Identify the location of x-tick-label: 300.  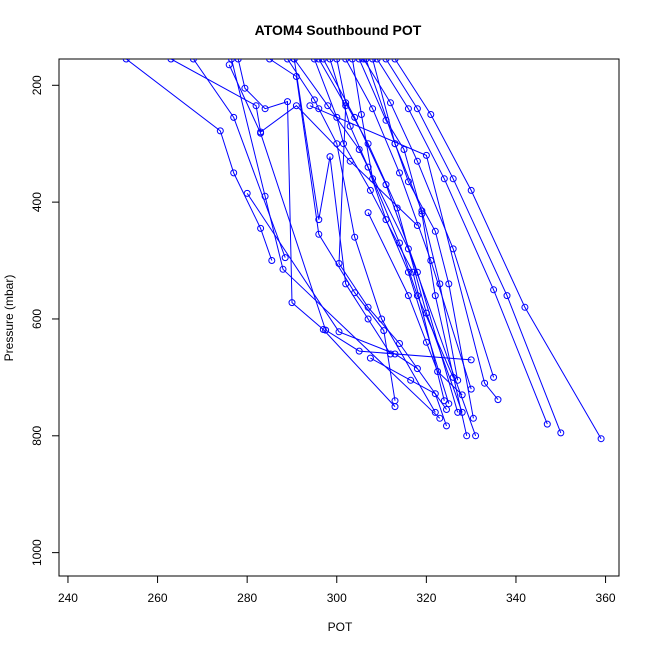
(337, 598).